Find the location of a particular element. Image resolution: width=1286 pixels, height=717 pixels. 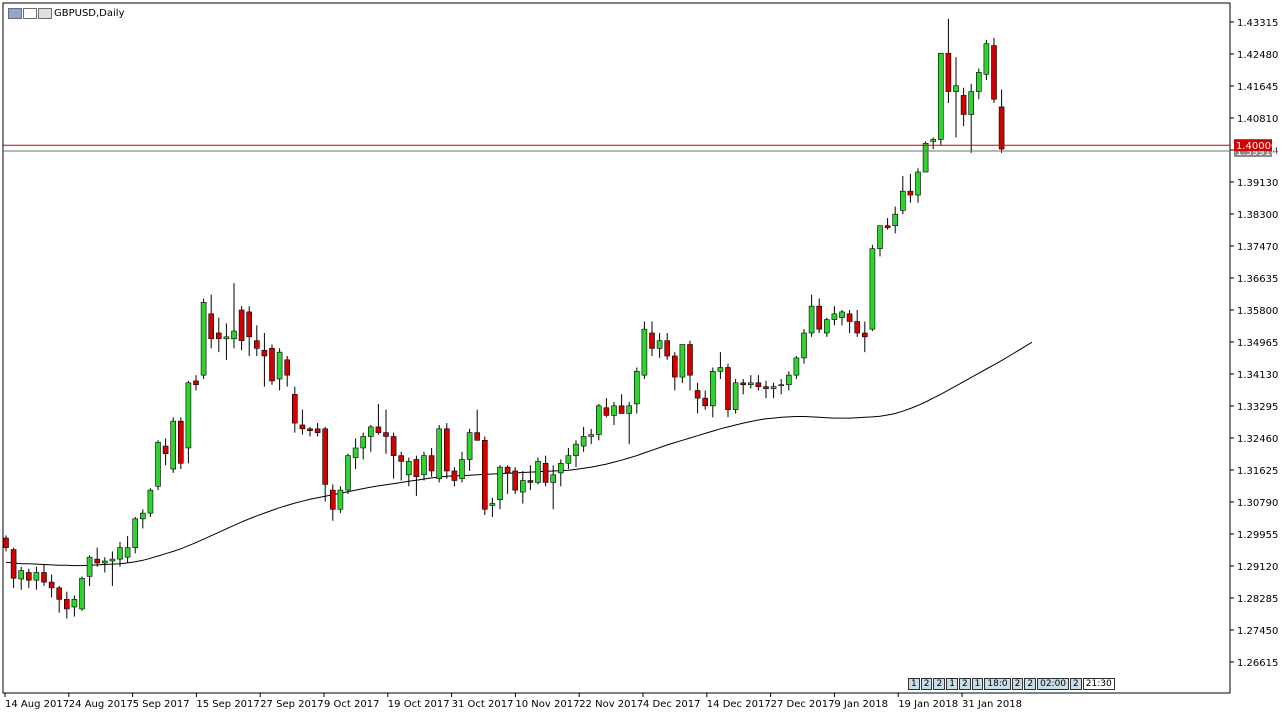

price-tick: 1.33295 is located at coordinates (1254, 407).